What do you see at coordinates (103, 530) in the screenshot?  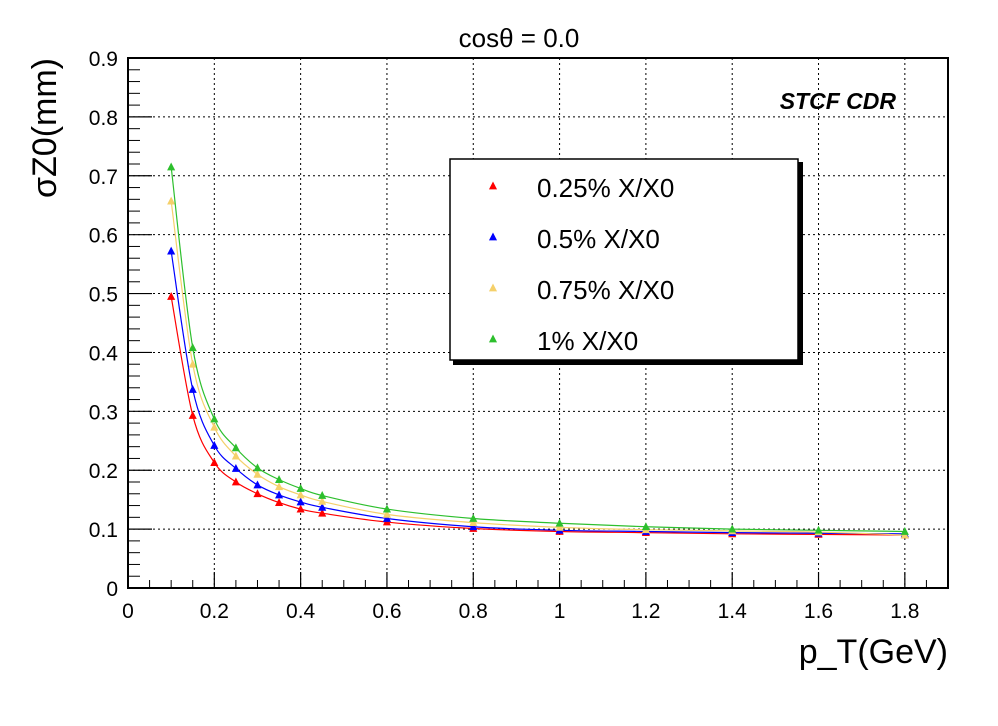 I see `y-tick-label: 0.1` at bounding box center [103, 530].